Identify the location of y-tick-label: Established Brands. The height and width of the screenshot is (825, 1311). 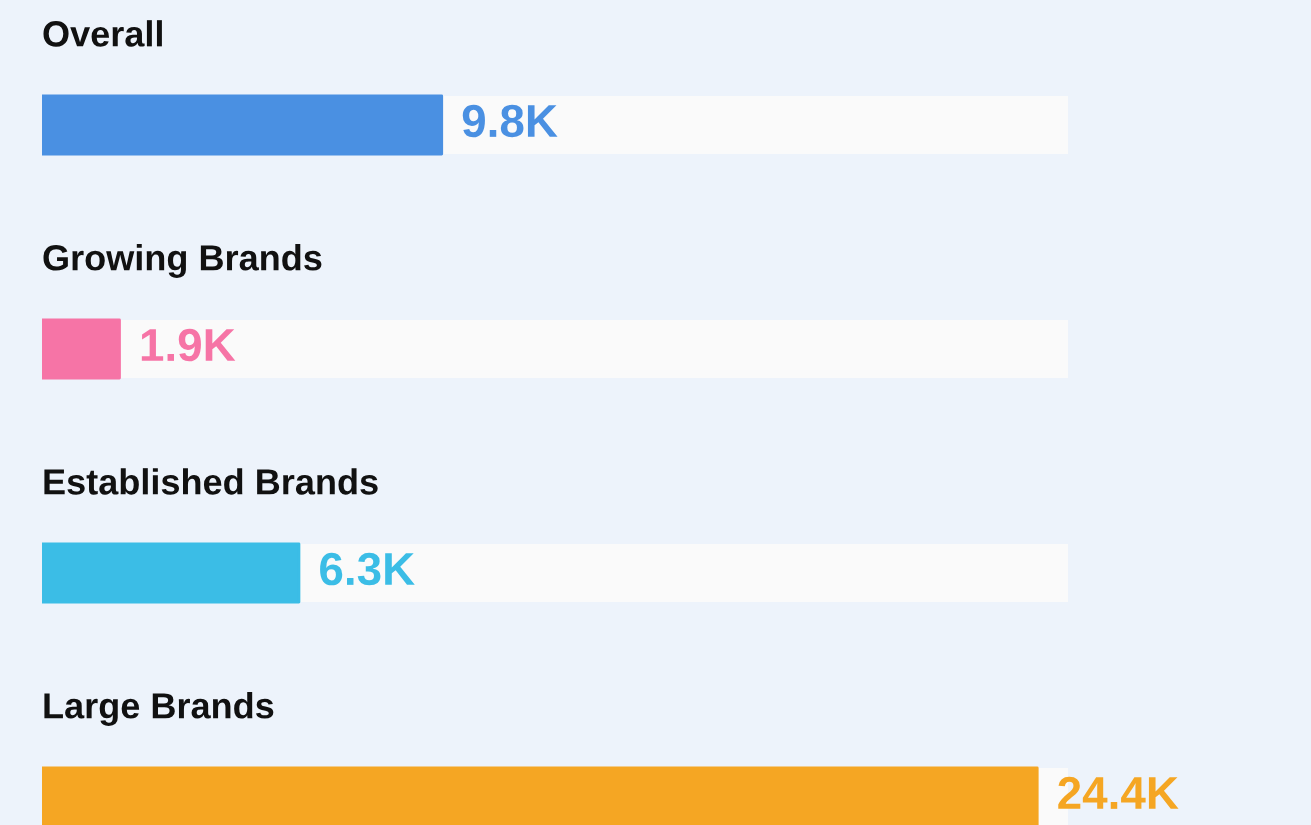
(211, 481).